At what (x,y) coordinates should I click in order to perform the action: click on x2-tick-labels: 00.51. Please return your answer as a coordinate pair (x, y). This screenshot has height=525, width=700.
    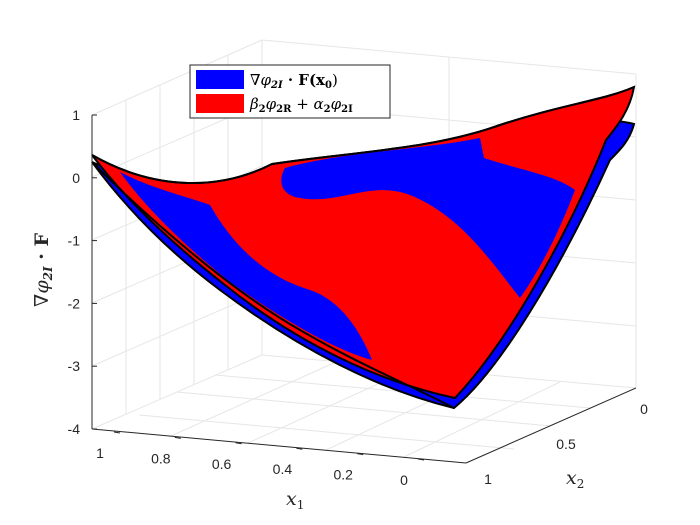
    Looking at the image, I should click on (566, 444).